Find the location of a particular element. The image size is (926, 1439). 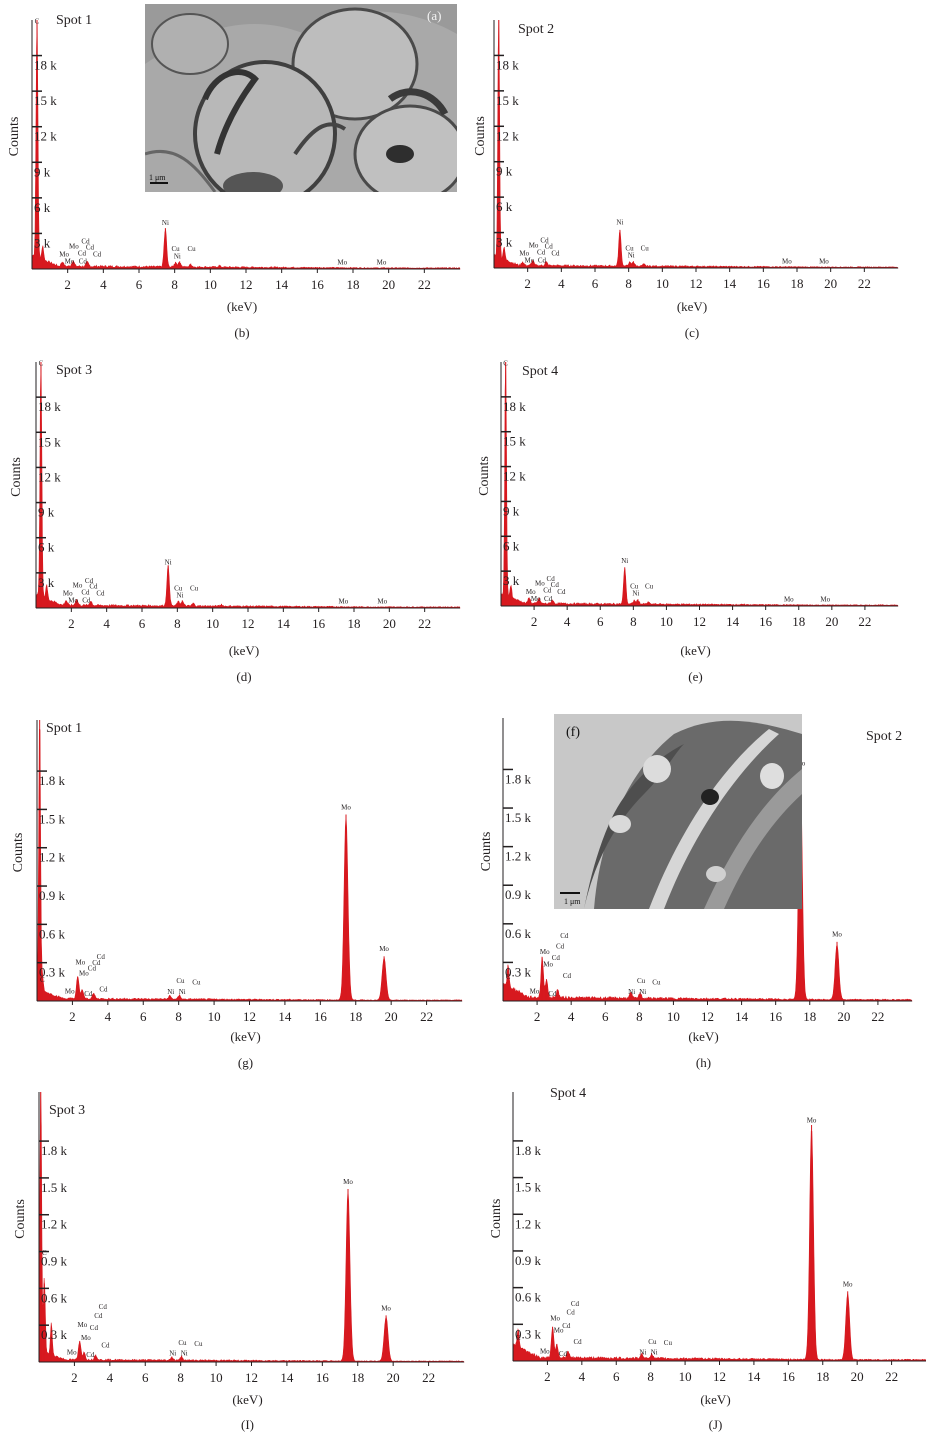

x-tick-label: 18 is located at coordinates (797, 283).